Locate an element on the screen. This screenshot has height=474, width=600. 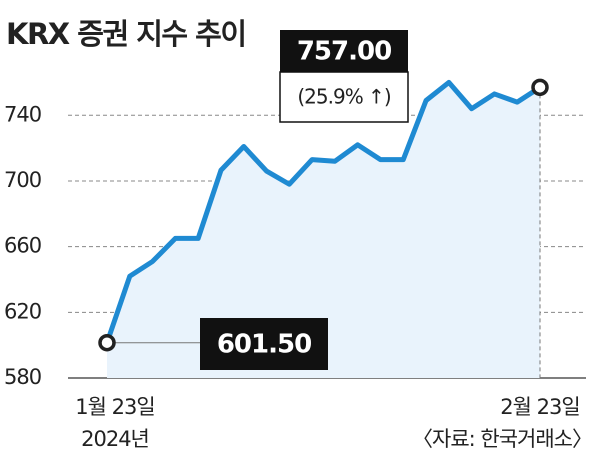
value-label: 757.00 is located at coordinates (344, 52).